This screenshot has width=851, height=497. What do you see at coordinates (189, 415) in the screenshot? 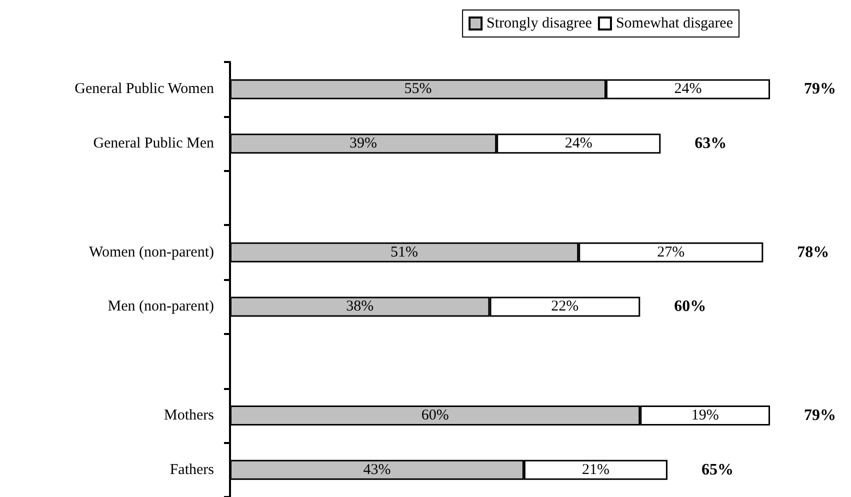
I see `y-tick-label: Mothers` at bounding box center [189, 415].